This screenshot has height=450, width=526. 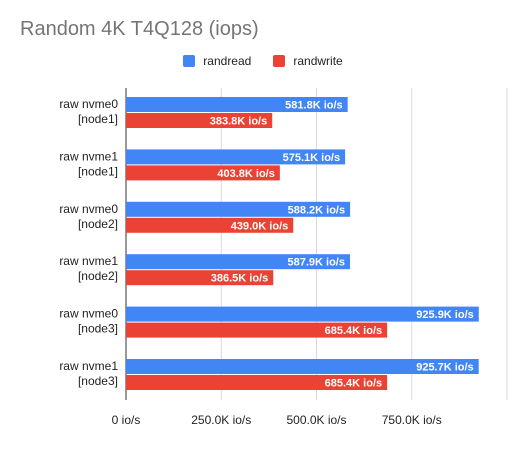 I want to click on legend-label-randread: randread, so click(x=227, y=61).